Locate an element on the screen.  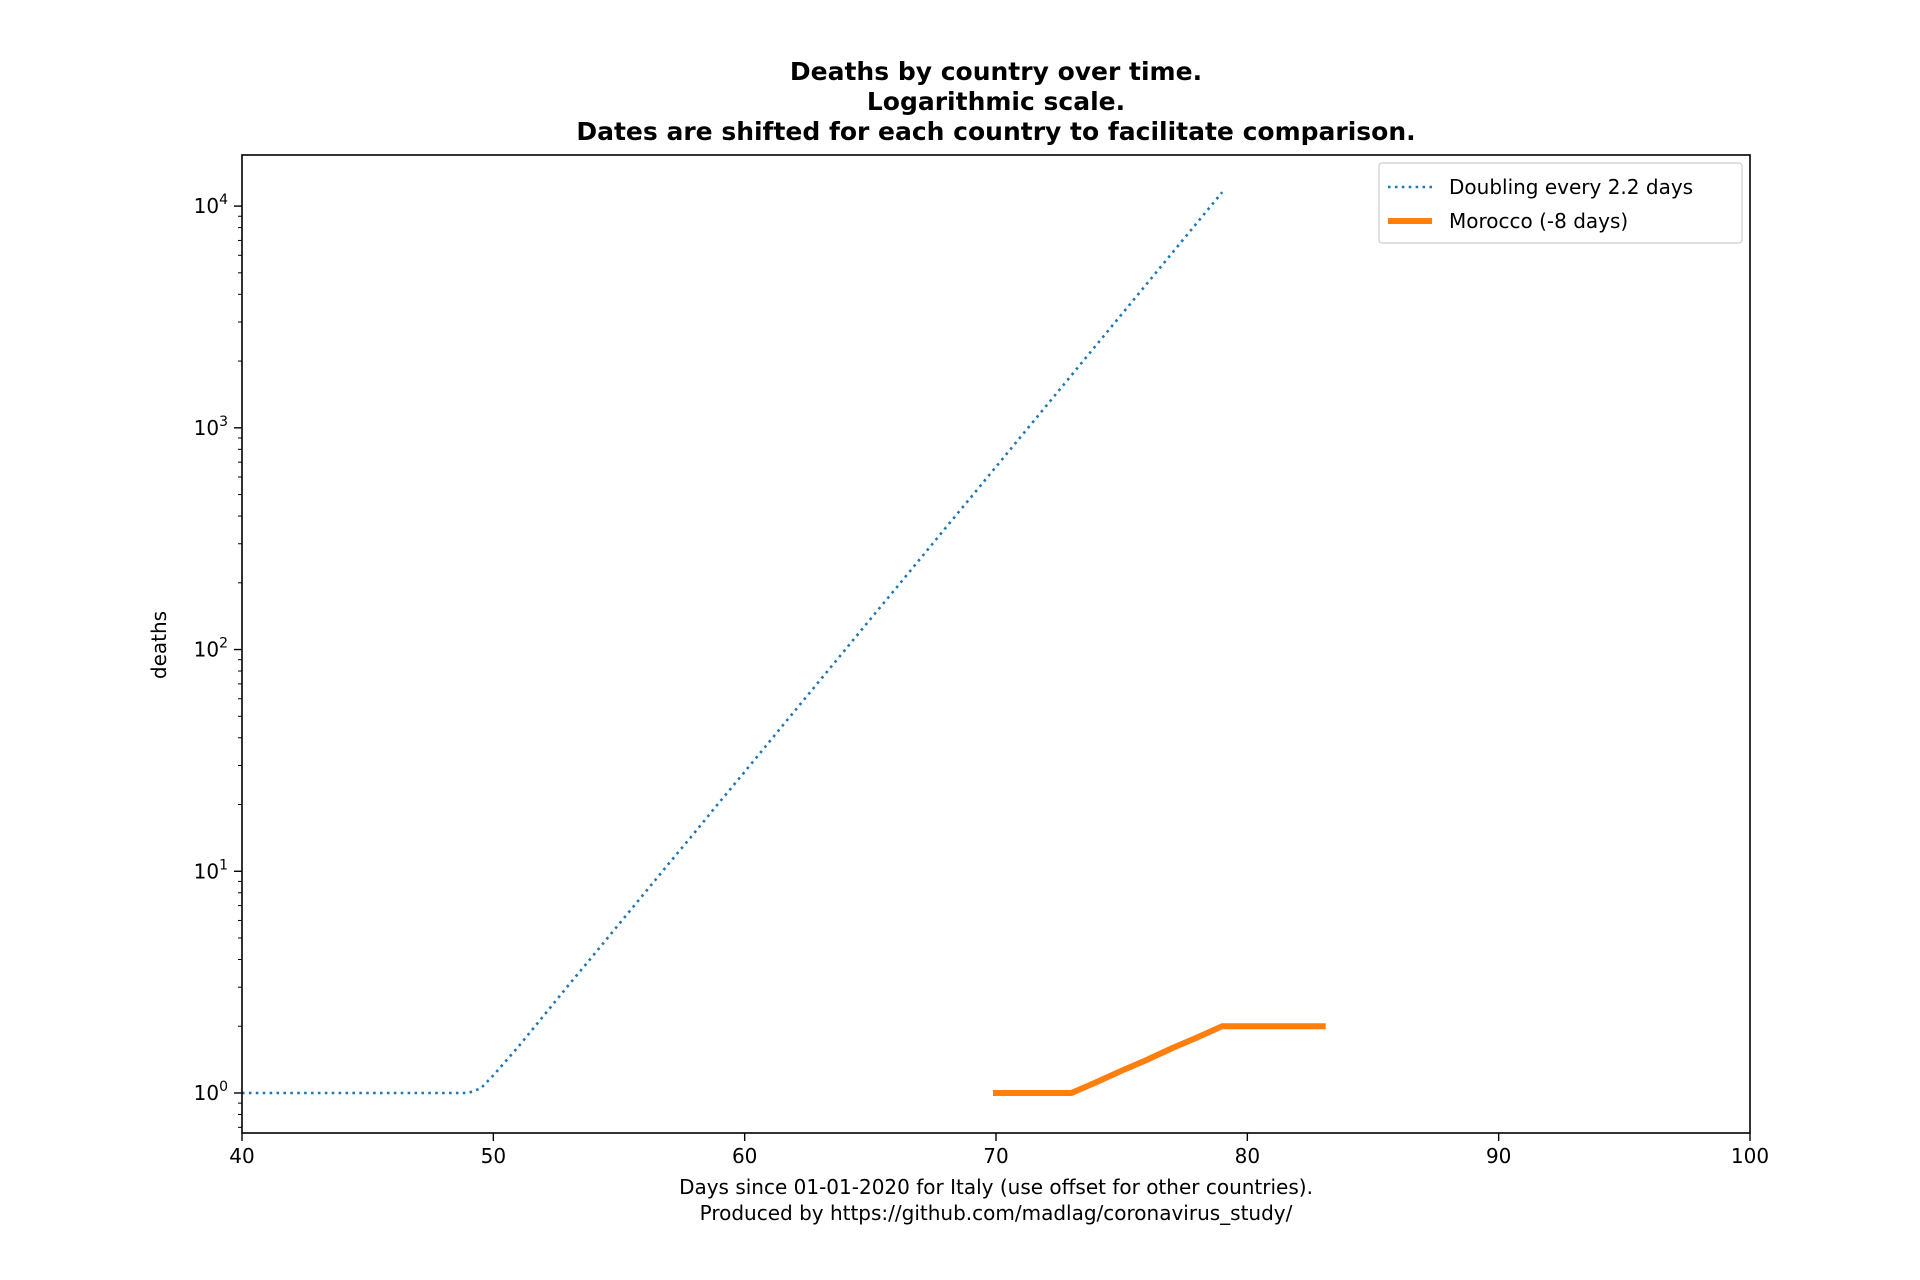
legend-label: Doubling every 2.2 days is located at coordinates (1571, 187).